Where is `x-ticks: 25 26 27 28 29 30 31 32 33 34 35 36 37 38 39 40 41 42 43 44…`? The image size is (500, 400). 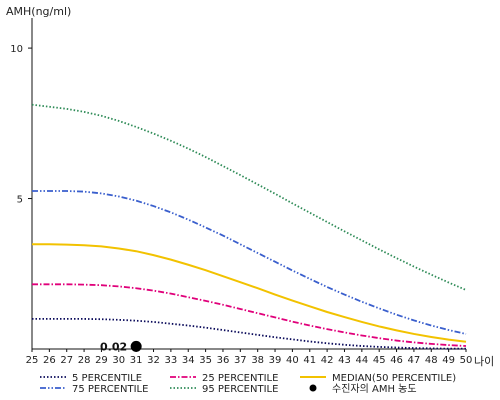 x-ticks: 25 26 27 28 29 30 31 32 33 34 35 36 37 38 39 40 41 42 43 44… is located at coordinates (249, 357).